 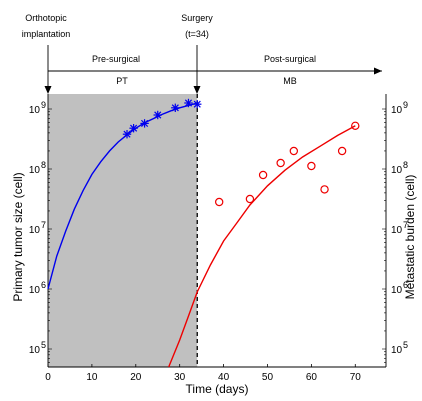 What do you see at coordinates (92, 377) in the screenshot?
I see `x-tick-label: 10` at bounding box center [92, 377].